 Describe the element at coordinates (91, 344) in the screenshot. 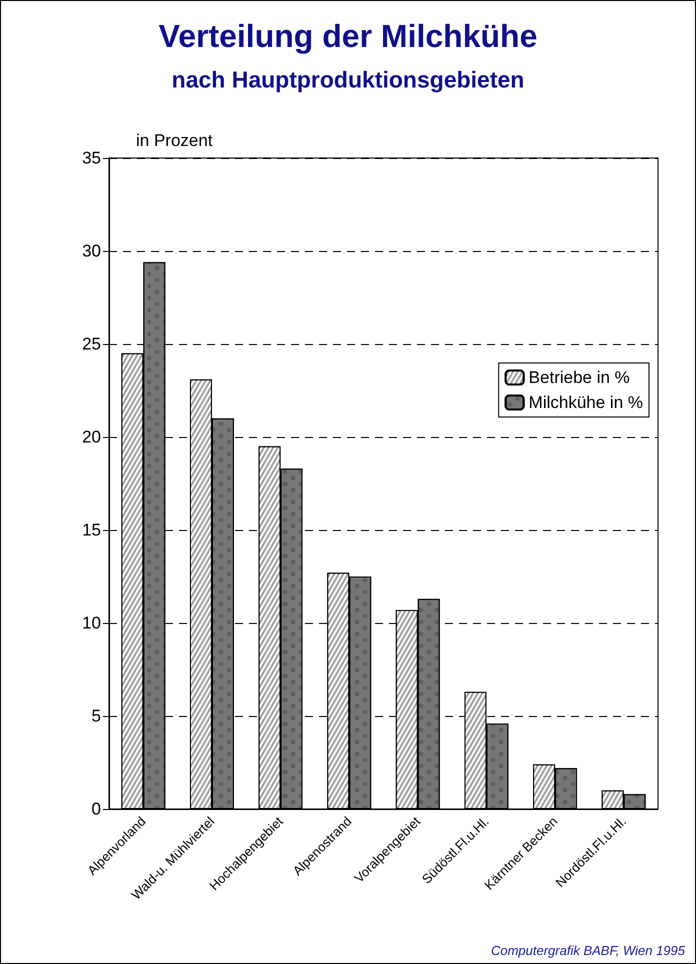

I see `y-tick-label: 25` at that location.